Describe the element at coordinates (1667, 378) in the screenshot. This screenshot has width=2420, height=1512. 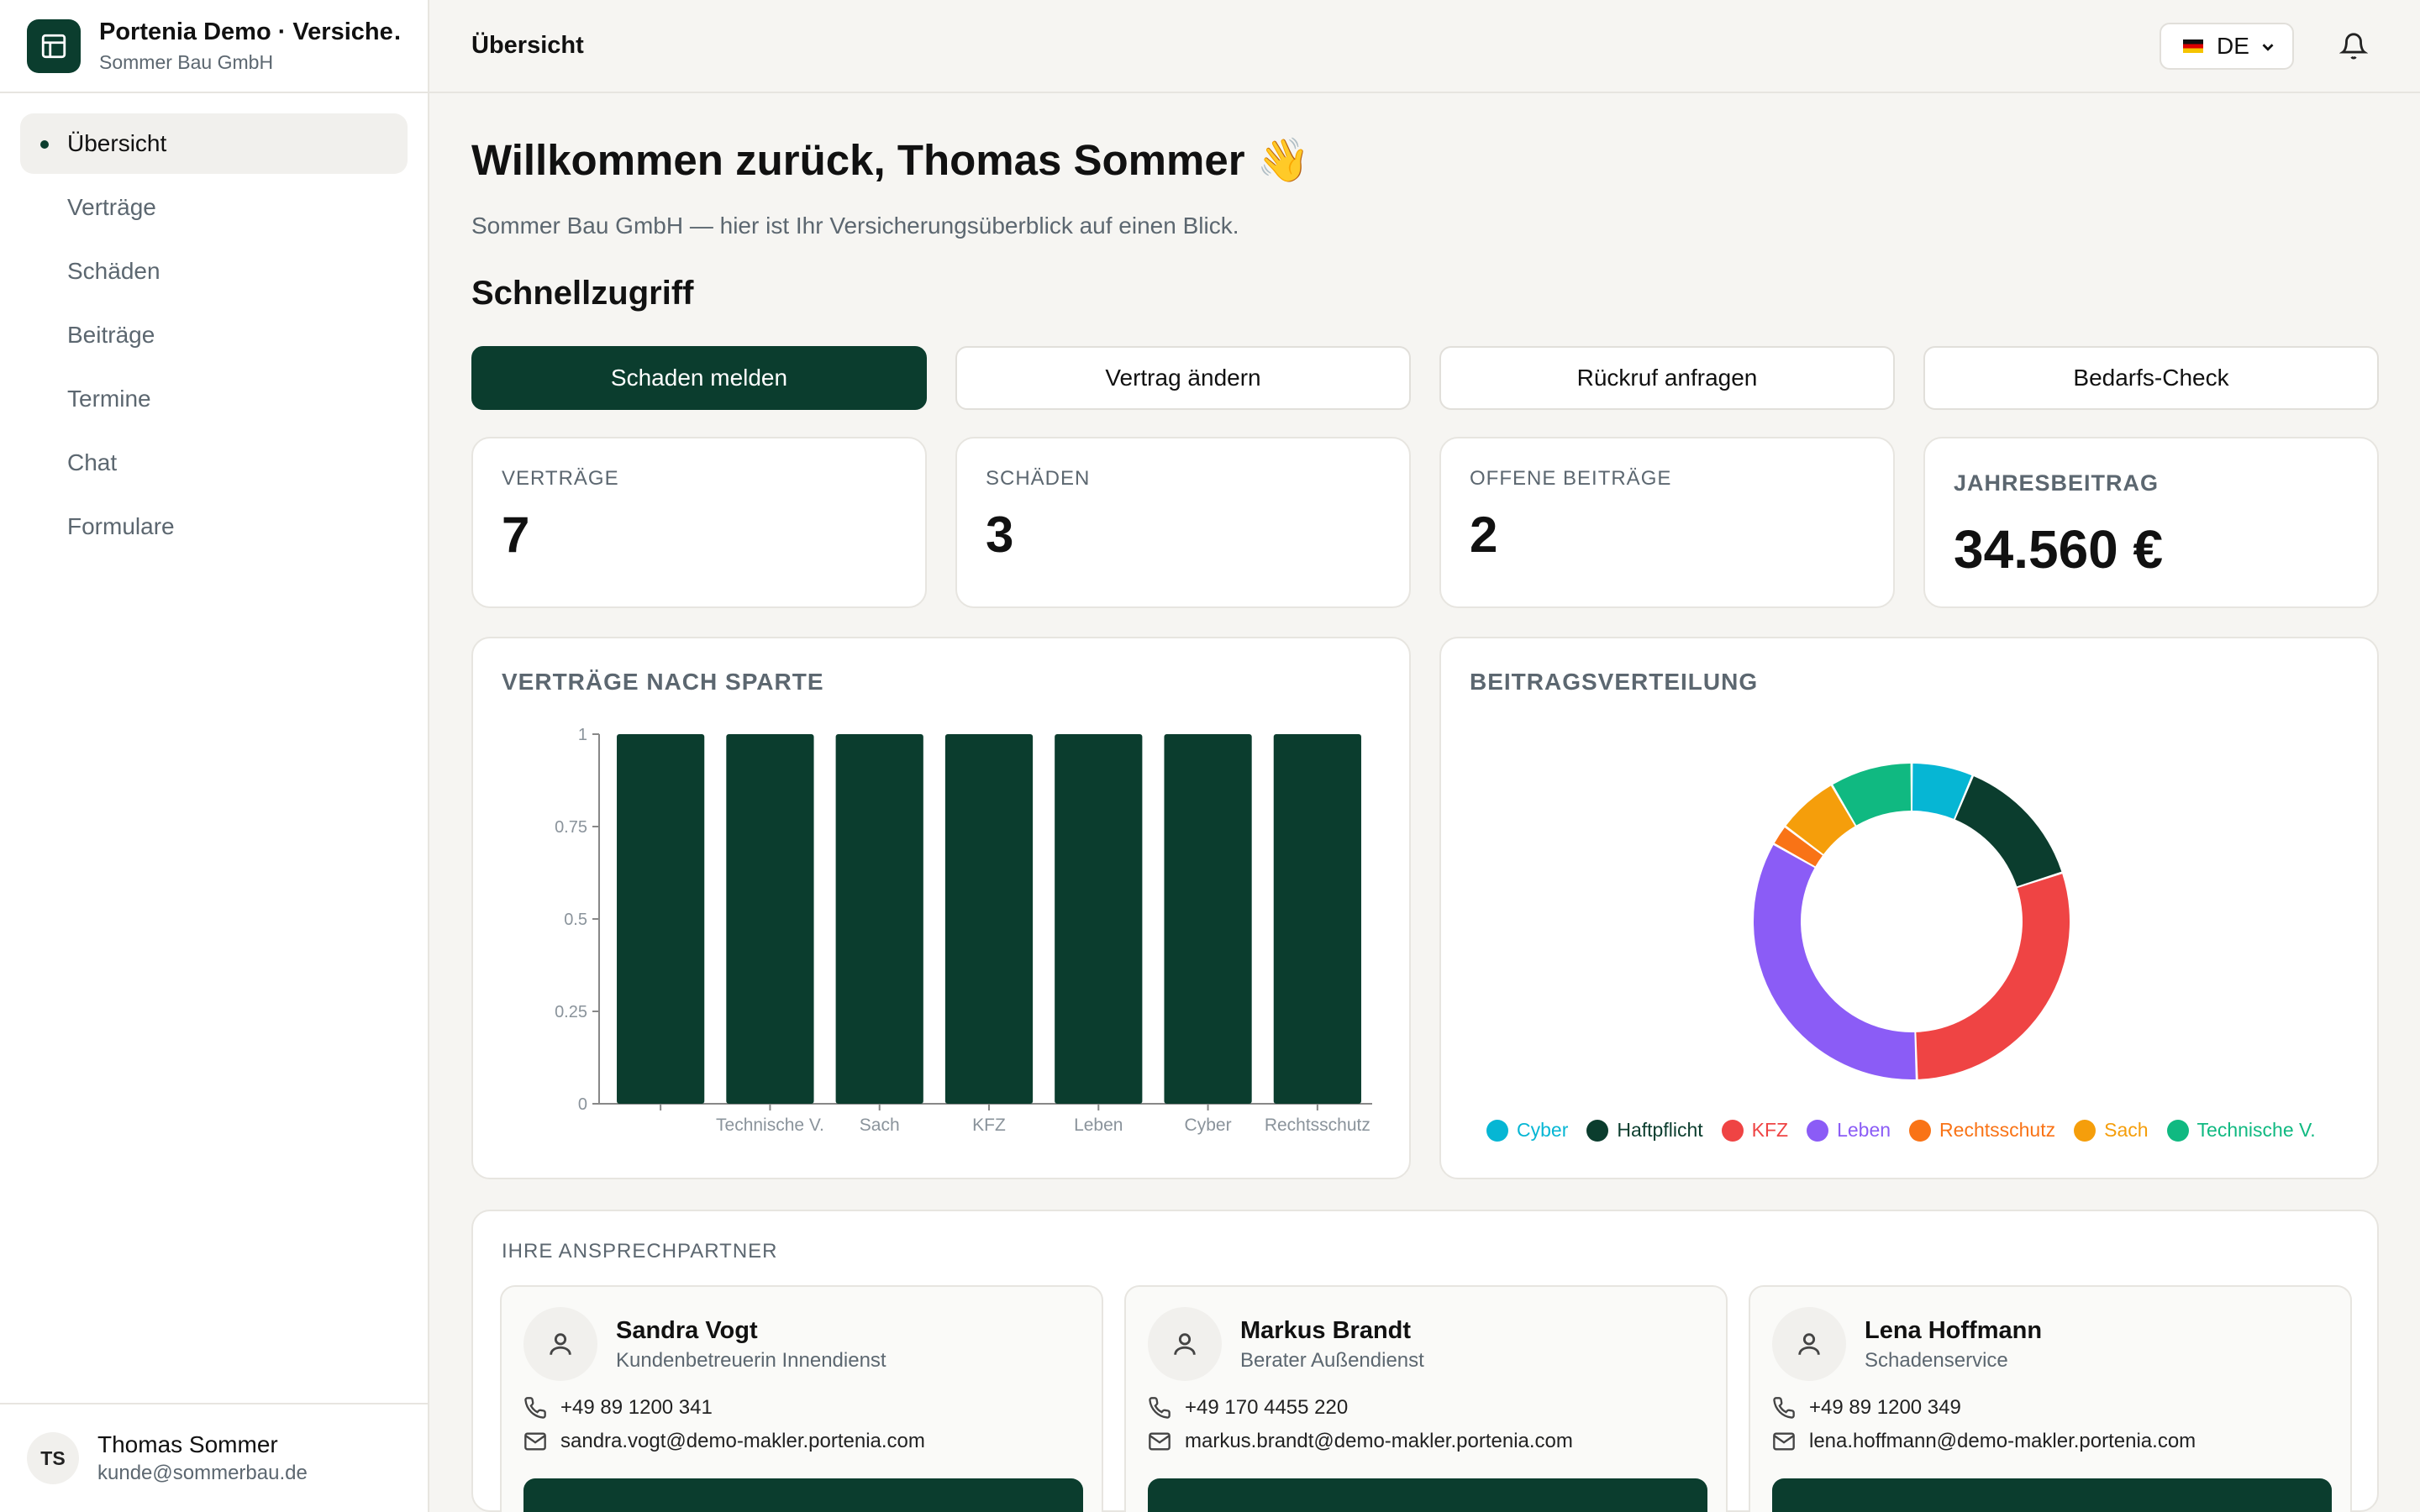
I see `request-callback-button: Rückruf anfragen` at that location.